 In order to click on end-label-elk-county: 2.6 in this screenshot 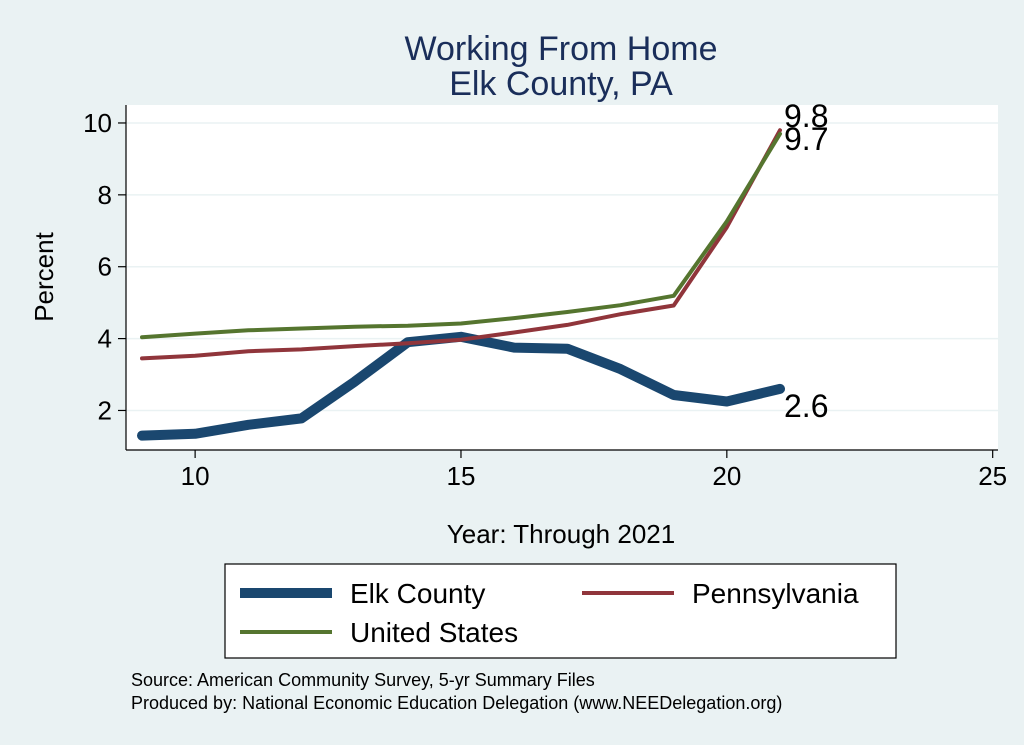, I will do `click(806, 406)`.